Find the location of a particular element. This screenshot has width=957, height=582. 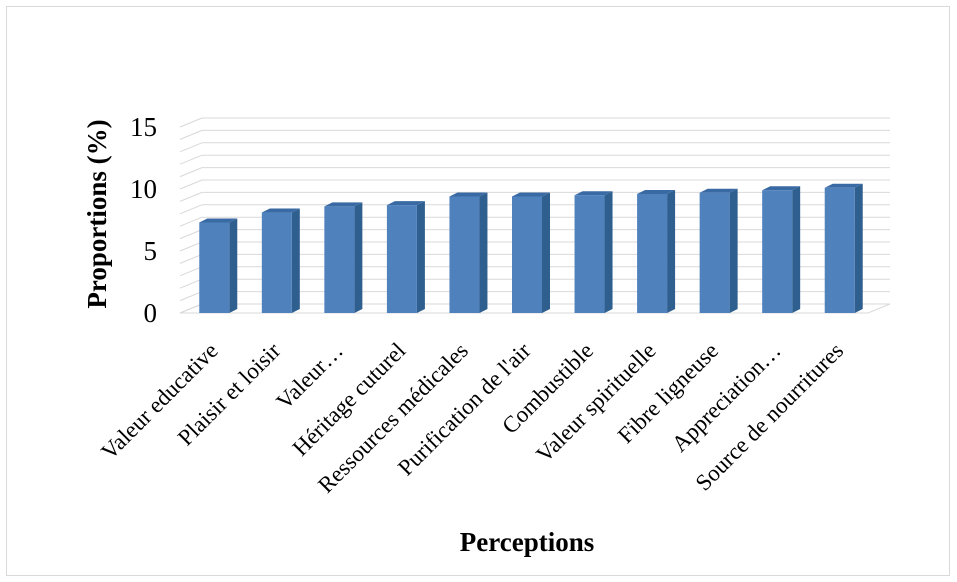

y-tick-label: 15 is located at coordinates (143, 127).